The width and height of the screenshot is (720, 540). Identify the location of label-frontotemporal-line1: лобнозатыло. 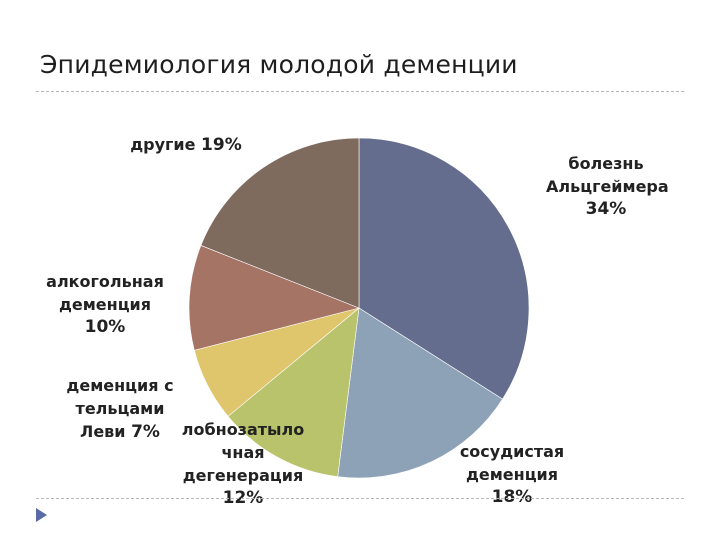
(243, 429).